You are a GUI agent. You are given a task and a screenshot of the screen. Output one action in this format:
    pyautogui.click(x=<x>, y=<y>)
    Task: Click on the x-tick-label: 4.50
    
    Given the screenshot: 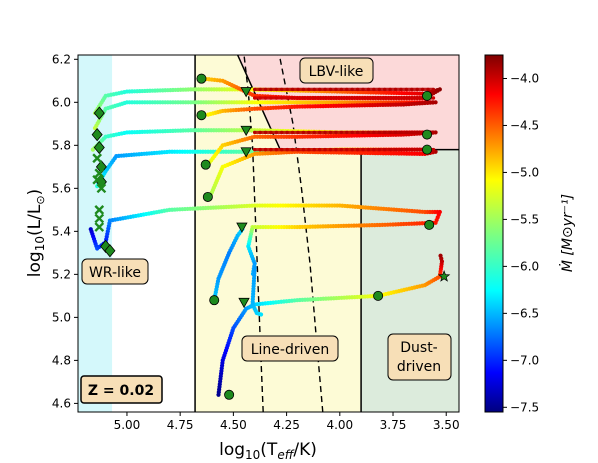 What is the action you would take?
    pyautogui.click(x=233, y=425)
    